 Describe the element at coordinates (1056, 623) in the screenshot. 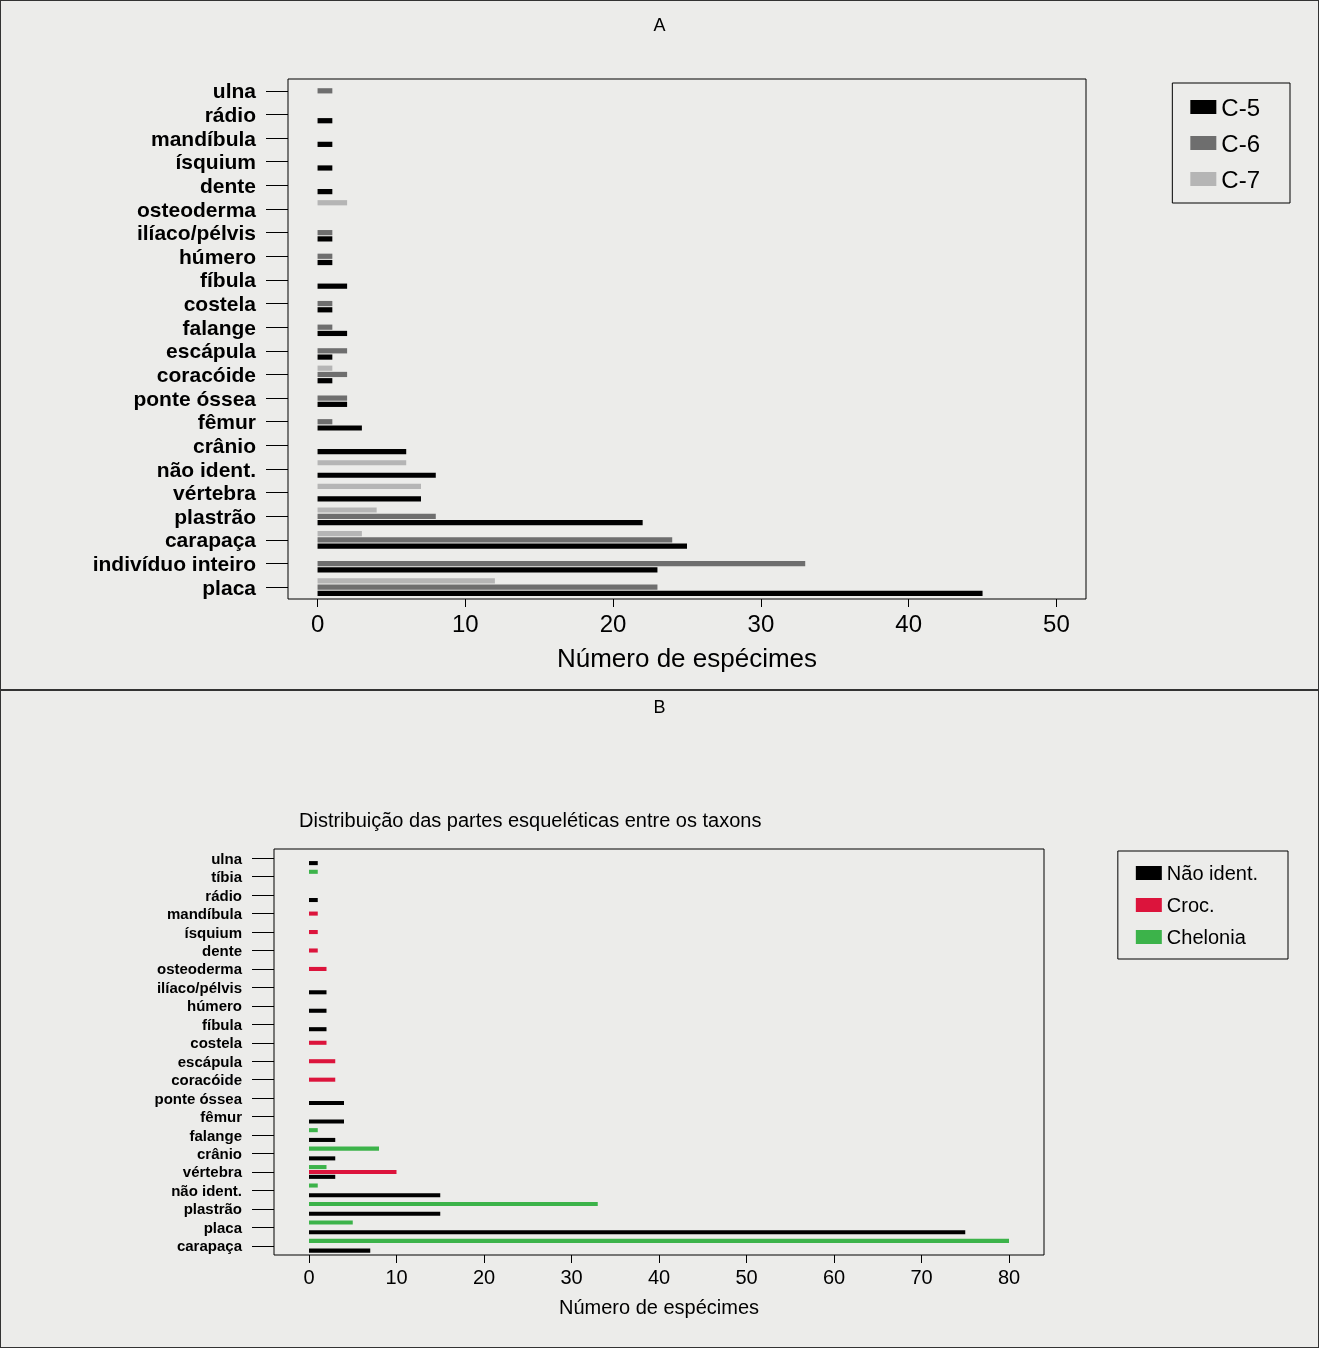

I see `x-tick-label: 50` at that location.